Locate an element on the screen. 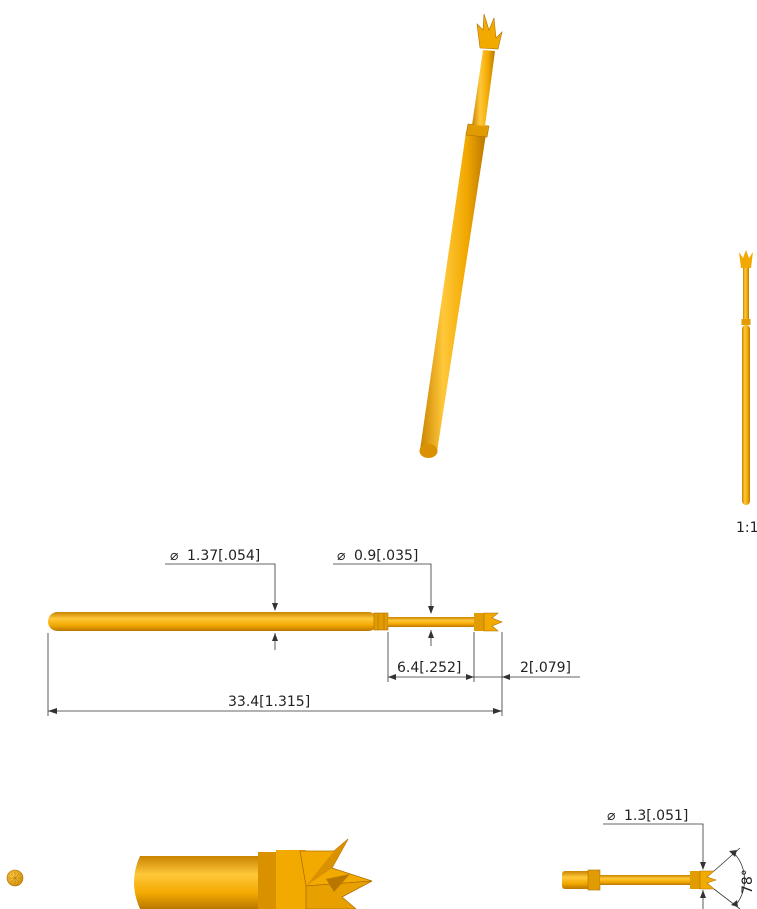 The image size is (757, 909). detail-head is located at coordinates (291, 879).